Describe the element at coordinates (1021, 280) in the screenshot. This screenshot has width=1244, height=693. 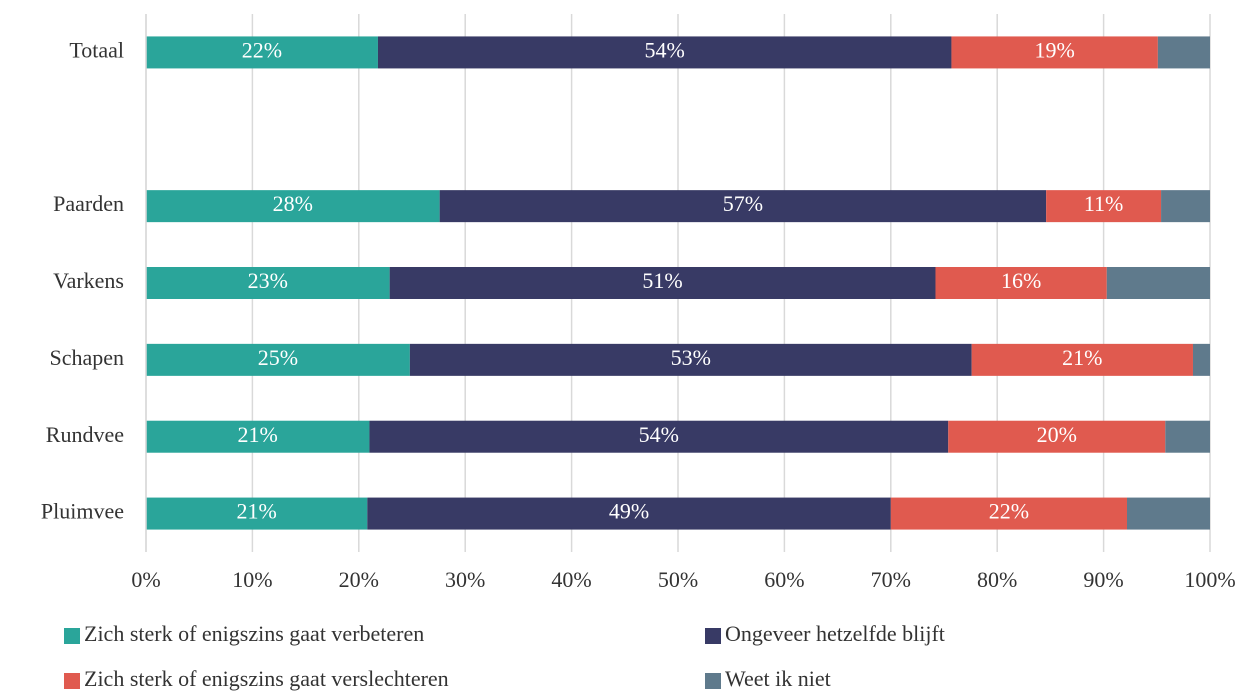
I see `data-label: 16%` at that location.